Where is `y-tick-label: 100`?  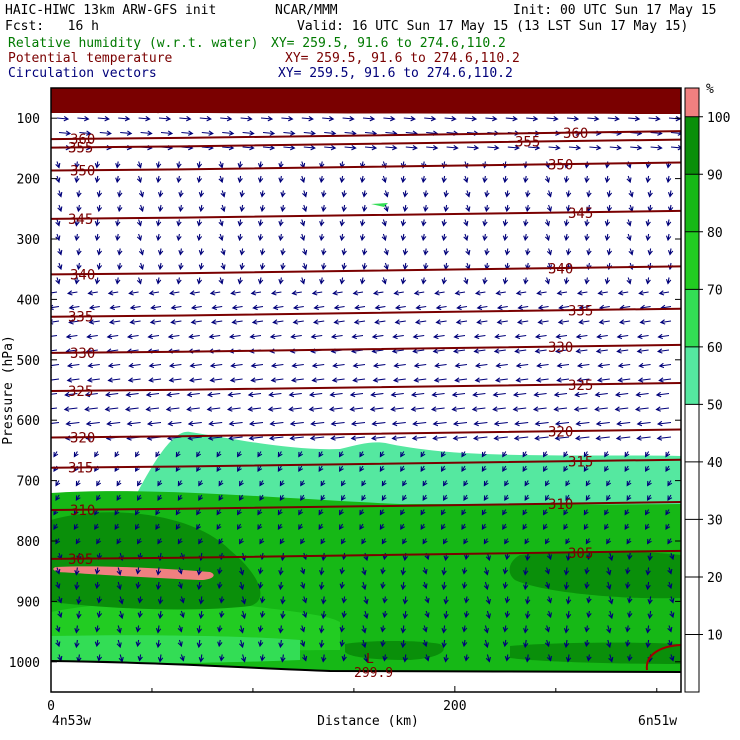
y-tick-label: 100 is located at coordinates (28, 119).